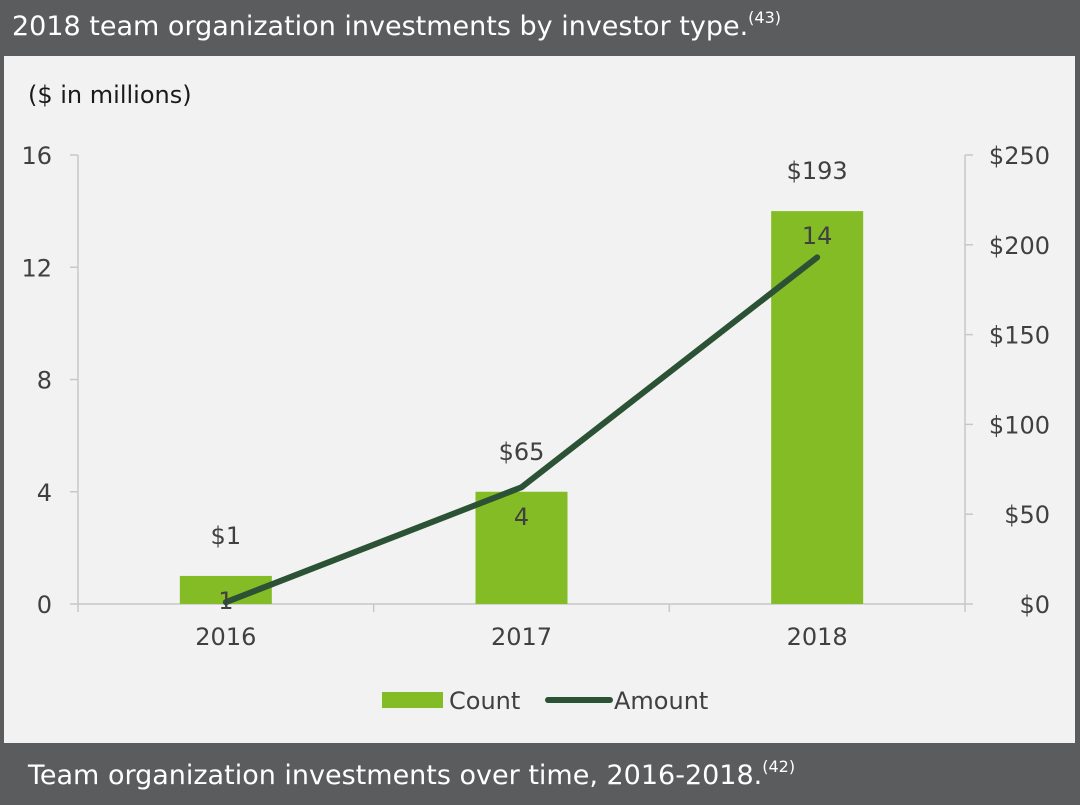  I want to click on left-tick-label: 0, so click(44, 605).